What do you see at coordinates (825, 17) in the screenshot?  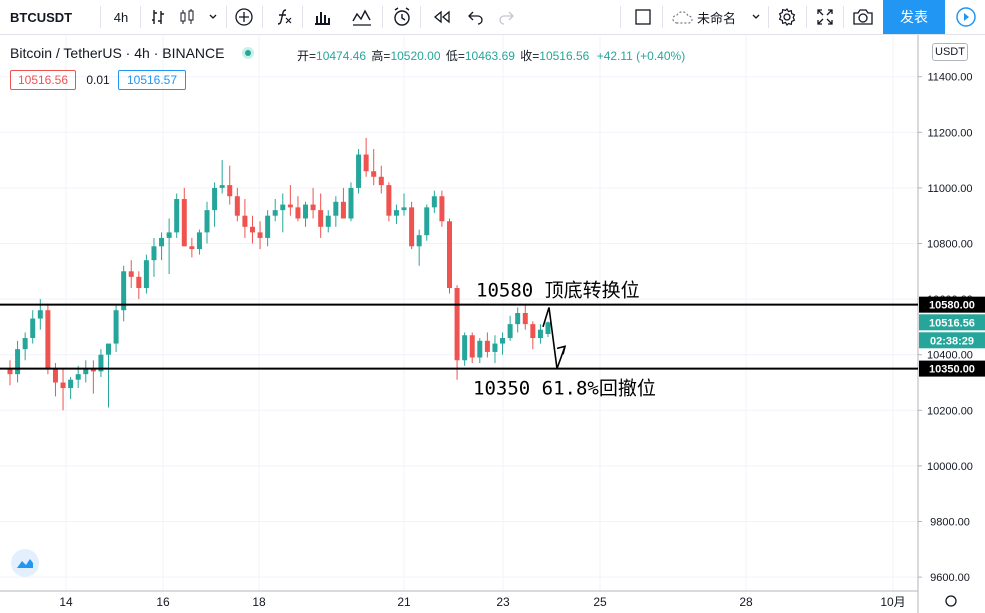 I see `fullscreen-icon` at bounding box center [825, 17].